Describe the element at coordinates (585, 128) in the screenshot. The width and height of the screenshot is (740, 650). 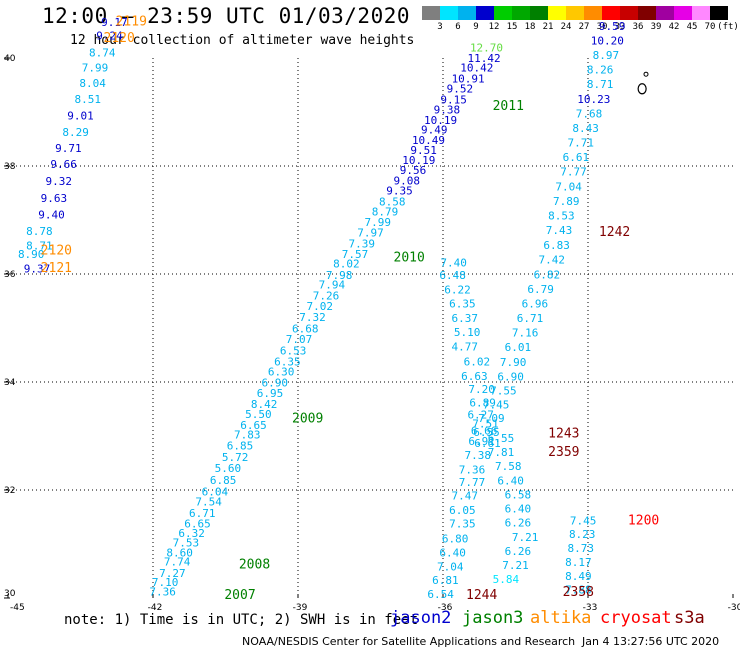
I see `wave-height-value: 8.43` at that location.